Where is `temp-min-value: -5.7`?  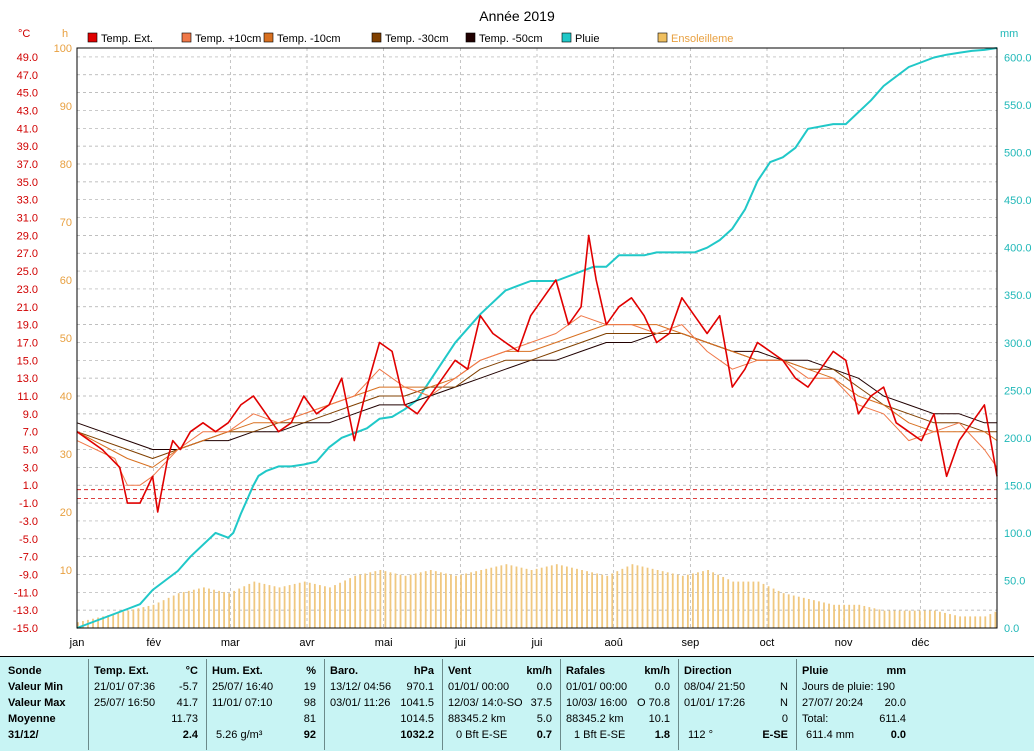 temp-min-value: -5.7 is located at coordinates (188, 687).